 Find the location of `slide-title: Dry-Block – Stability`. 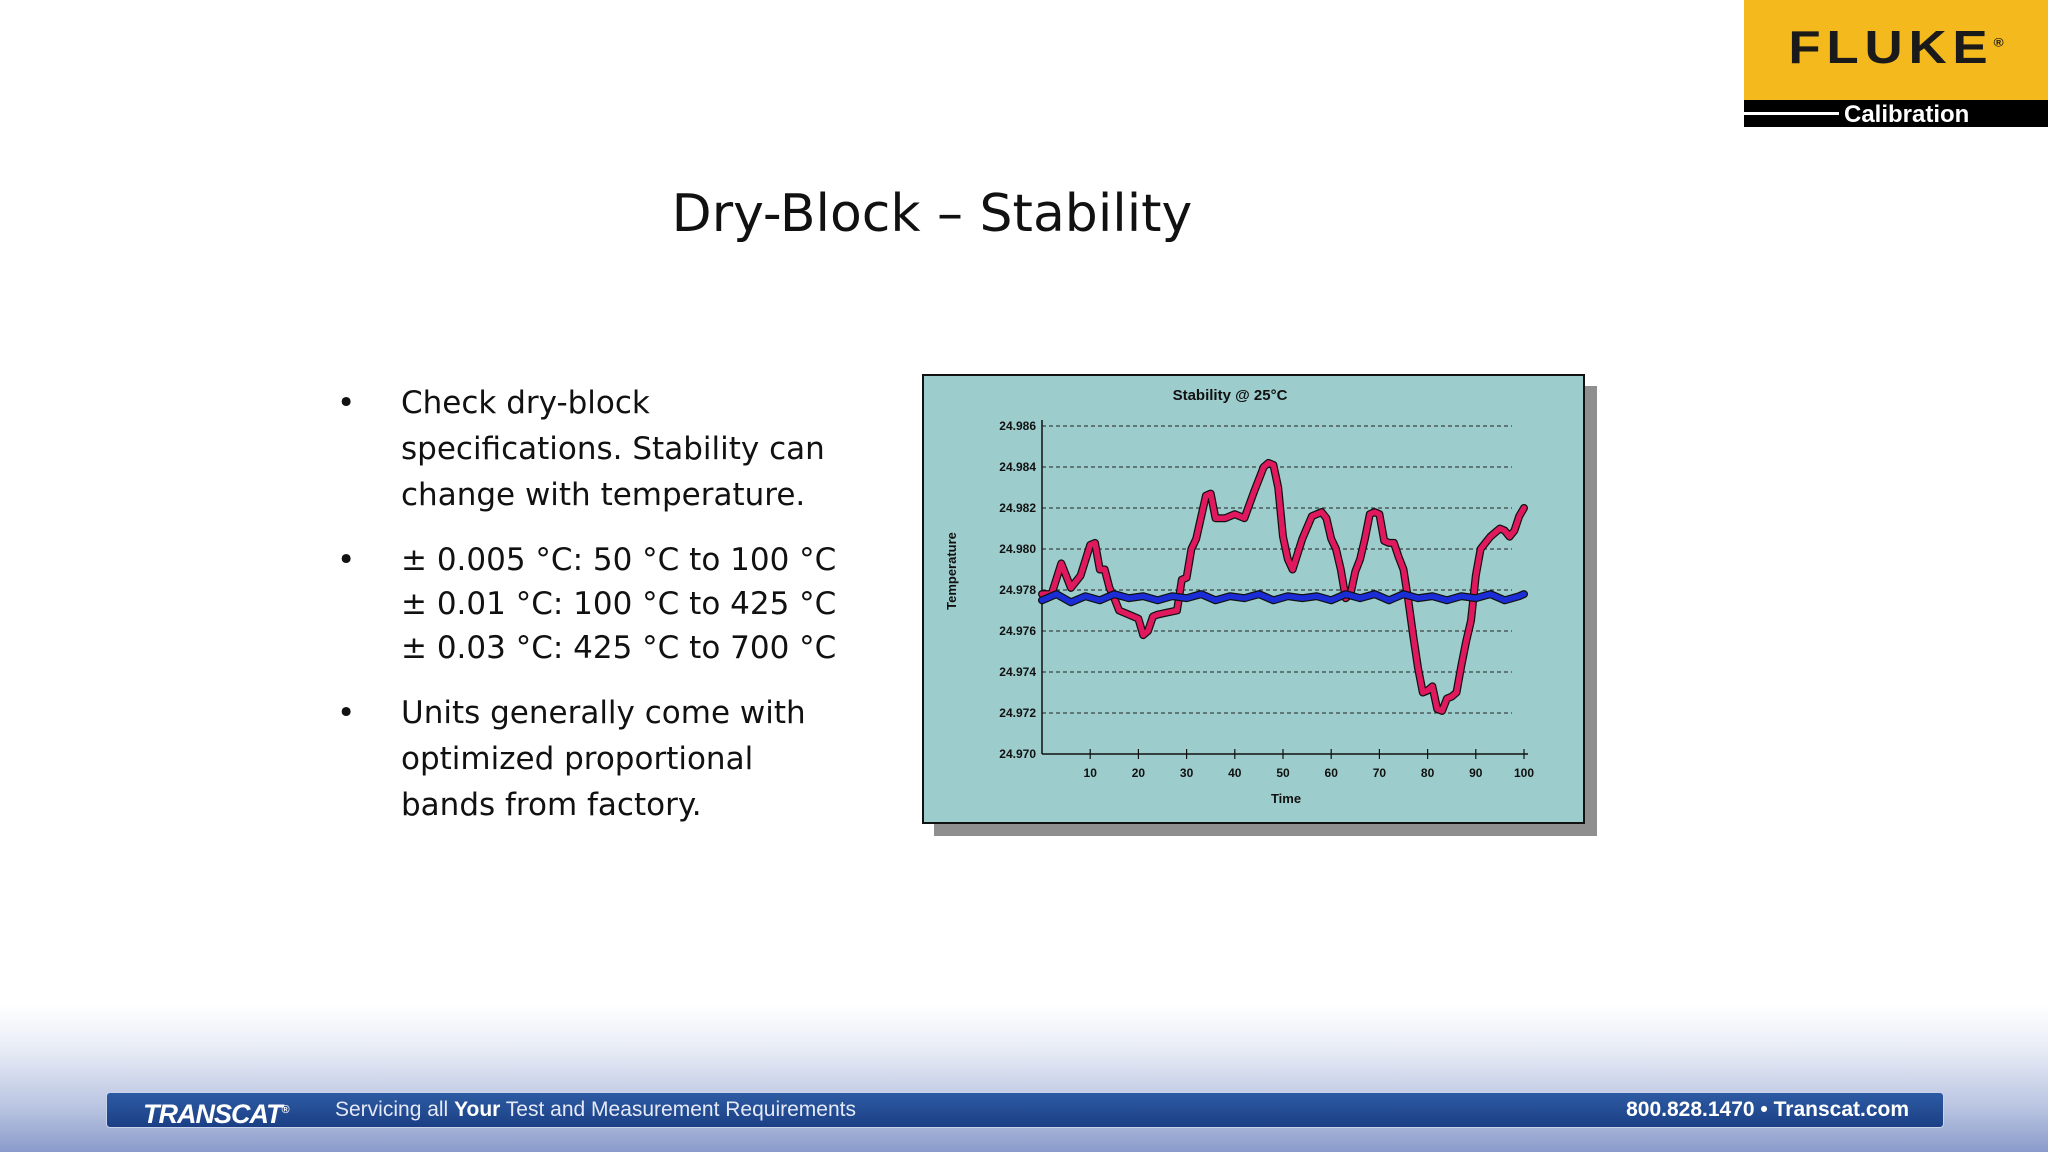

slide-title: Dry-Block – Stability is located at coordinates (932, 214).